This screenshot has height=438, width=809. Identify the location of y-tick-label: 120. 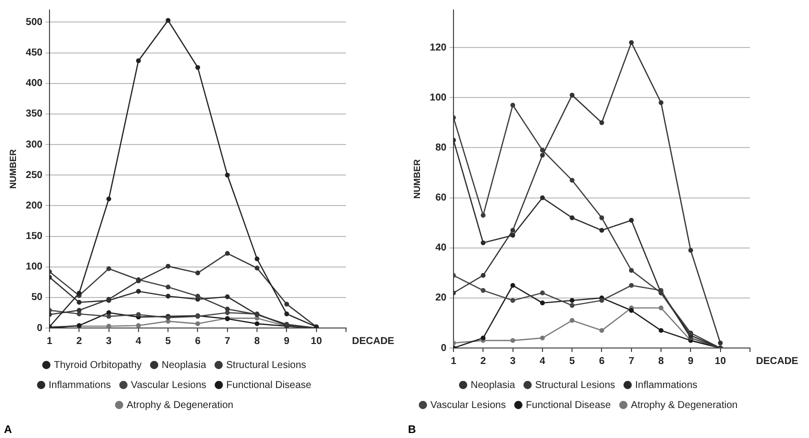
(438, 48).